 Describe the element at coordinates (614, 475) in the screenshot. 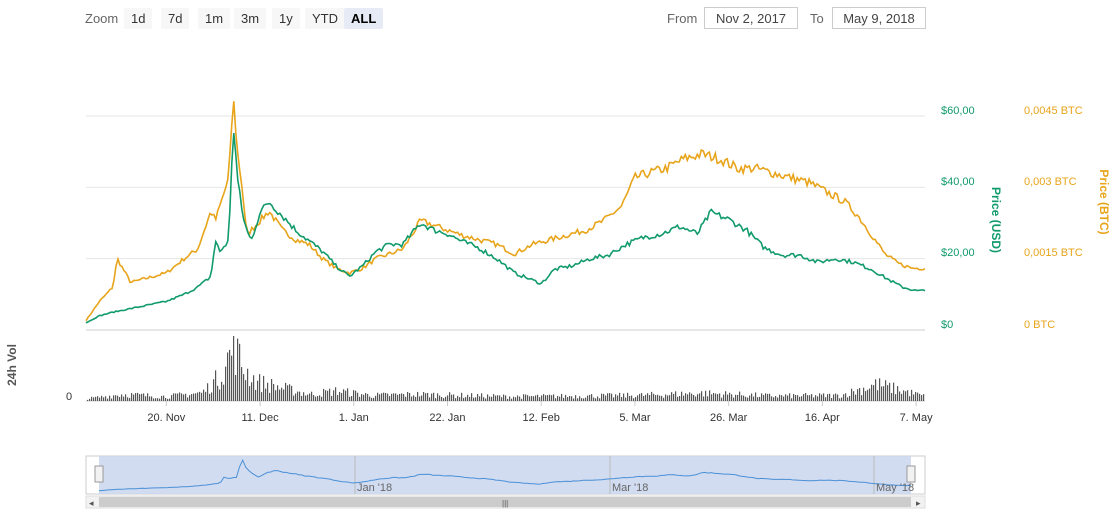

I see `navigator-grid` at that location.